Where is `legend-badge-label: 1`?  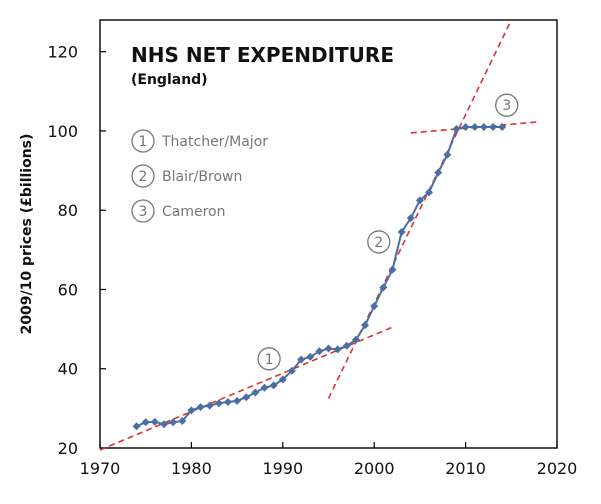
legend-badge-label: 1 is located at coordinates (143, 142).